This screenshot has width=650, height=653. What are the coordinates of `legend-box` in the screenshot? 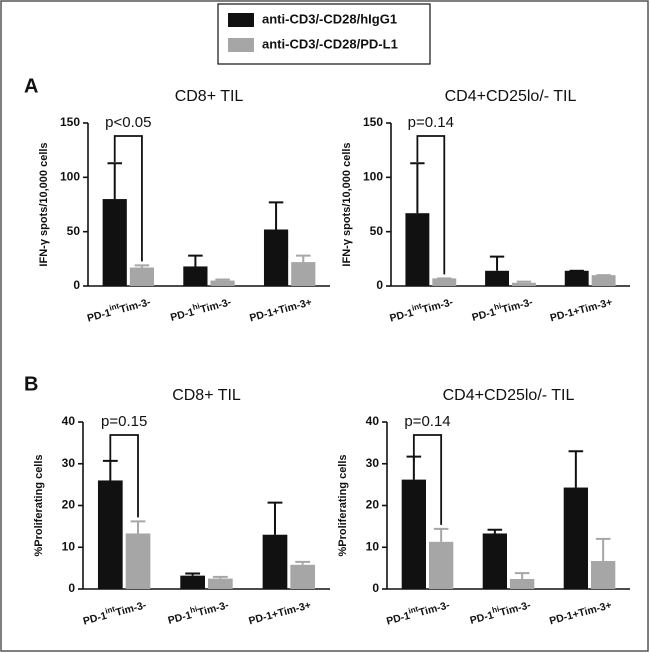 It's located at (324, 34).